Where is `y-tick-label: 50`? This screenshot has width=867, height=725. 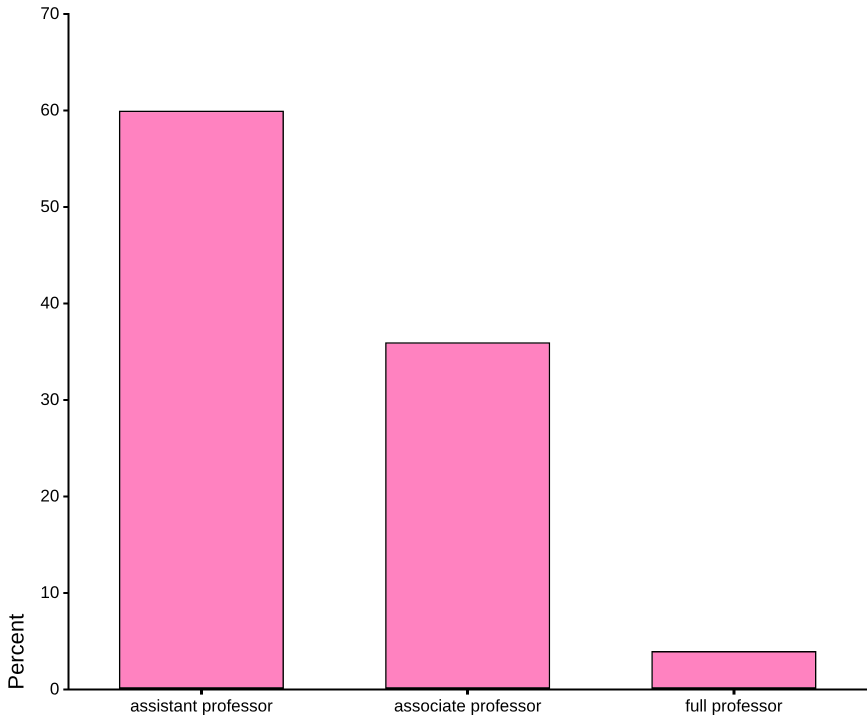 y-tick-label: 50 is located at coordinates (50, 206).